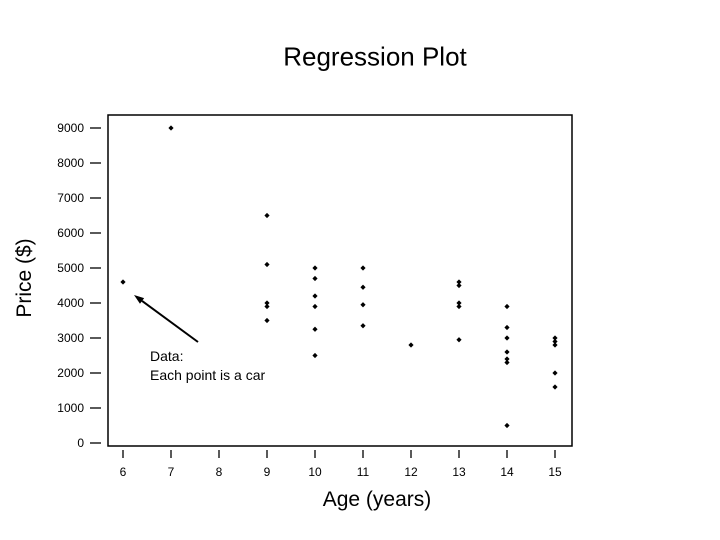 This screenshot has height=540, width=720. Describe the element at coordinates (411, 472) in the screenshot. I see `x-tick-label: 12` at that location.